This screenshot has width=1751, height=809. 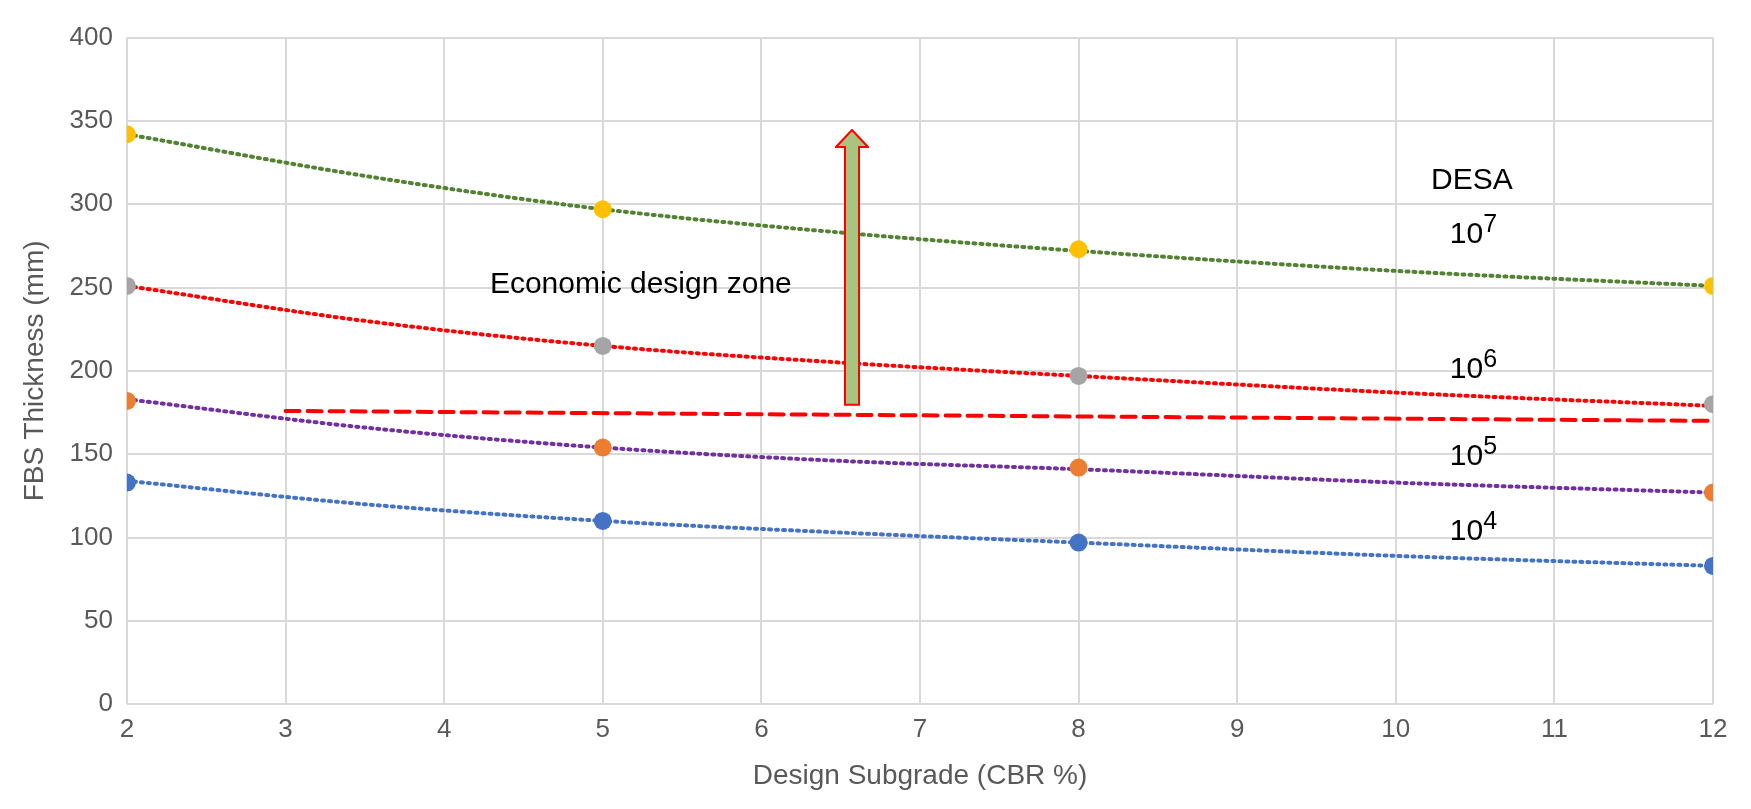 I want to click on y-tick-label: 0, so click(x=105, y=702).